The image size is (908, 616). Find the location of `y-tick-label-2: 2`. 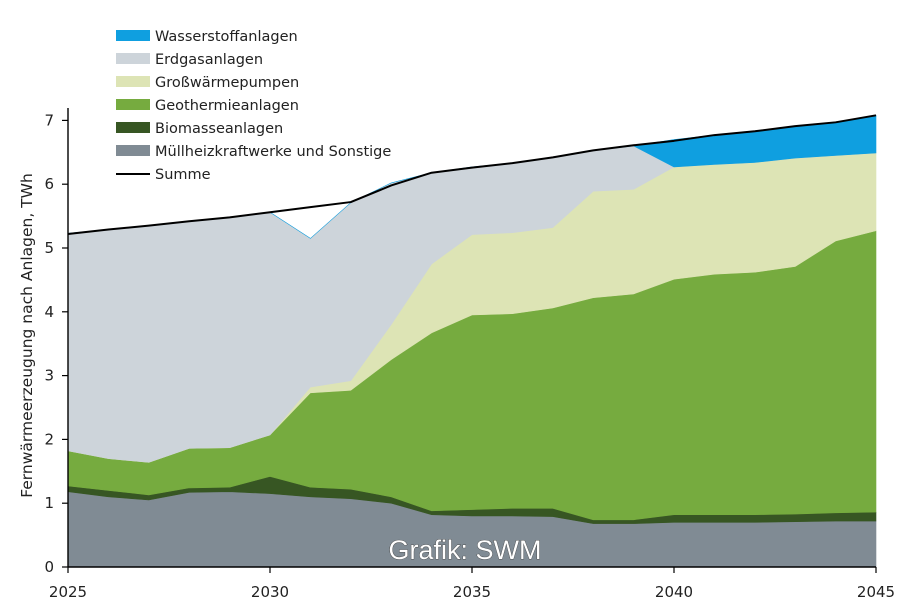

y-tick-label-2: 2 is located at coordinates (49, 439).